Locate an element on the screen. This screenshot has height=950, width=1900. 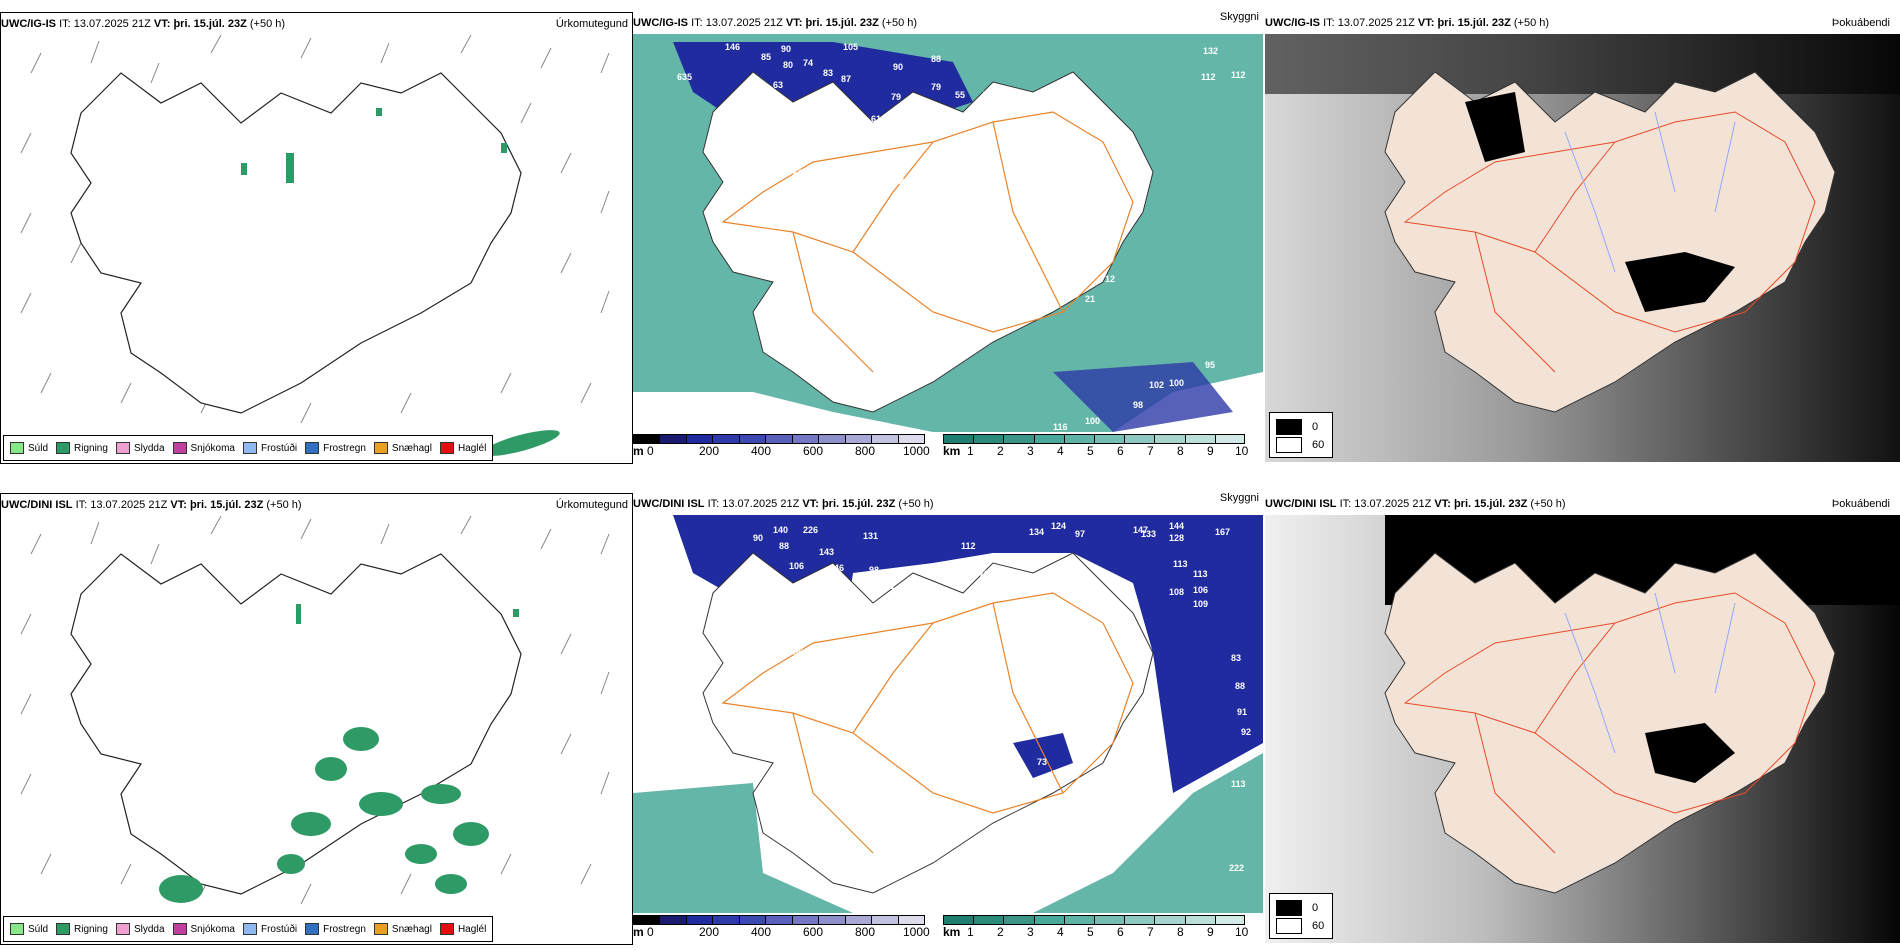
visibility-colorbar: km 1 2 3 4 5 6 7 8 9 10 is located at coordinates (1103, 447).